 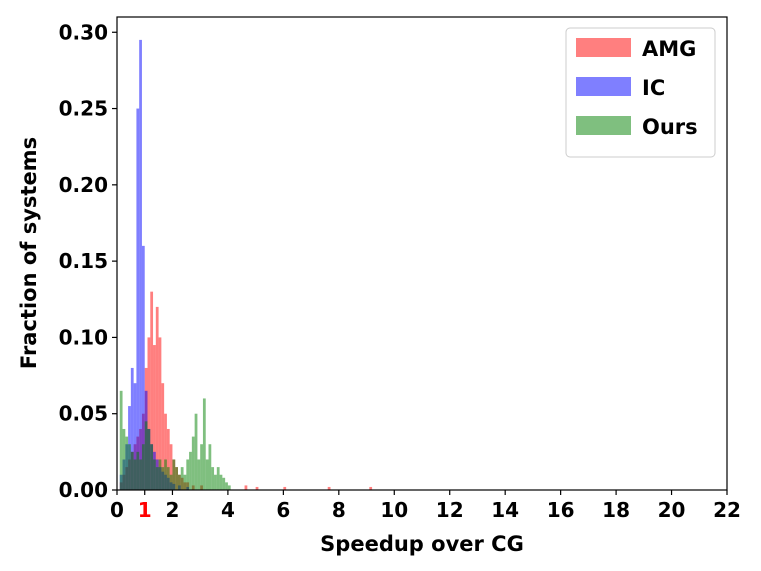 I want to click on x-tick-label: 0, so click(x=117, y=510).